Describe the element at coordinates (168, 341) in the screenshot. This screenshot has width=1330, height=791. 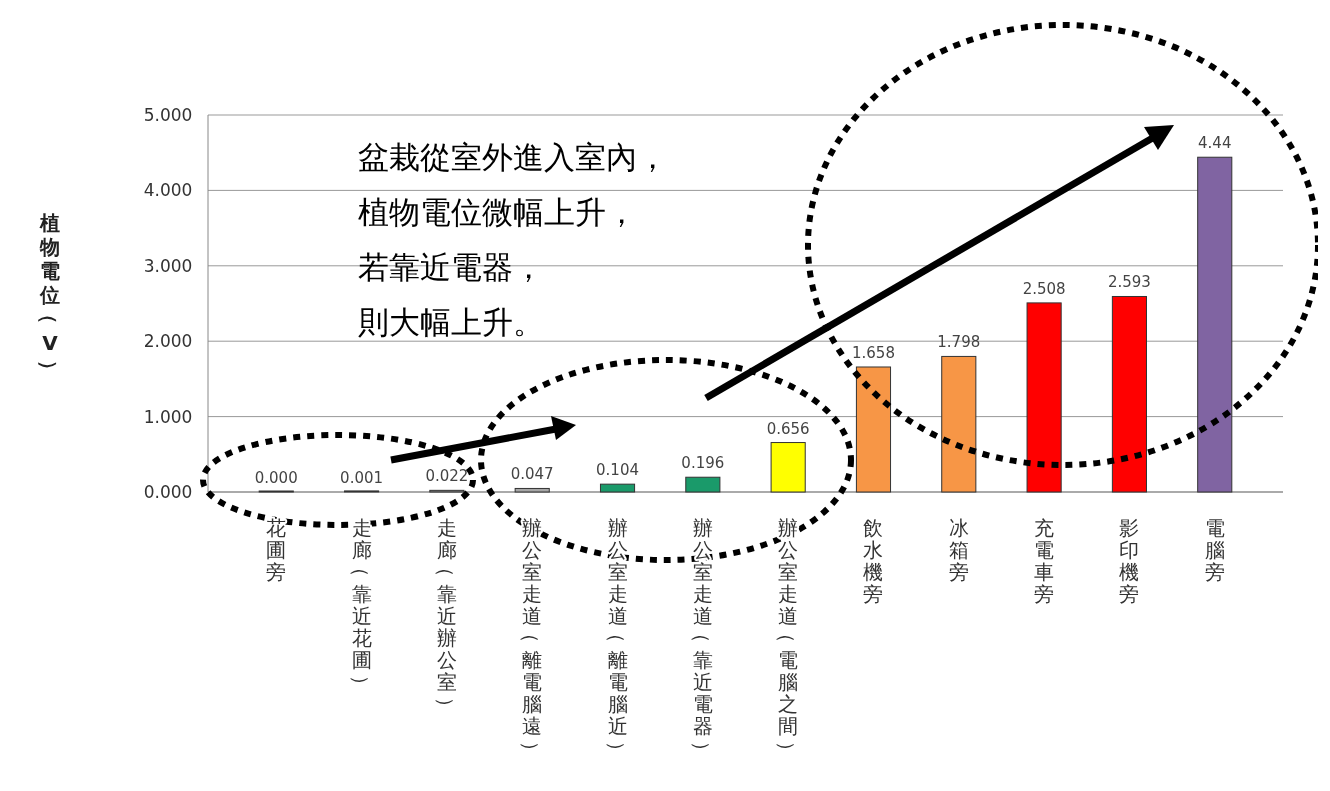
I see `y-tick-label: 2.000` at that location.